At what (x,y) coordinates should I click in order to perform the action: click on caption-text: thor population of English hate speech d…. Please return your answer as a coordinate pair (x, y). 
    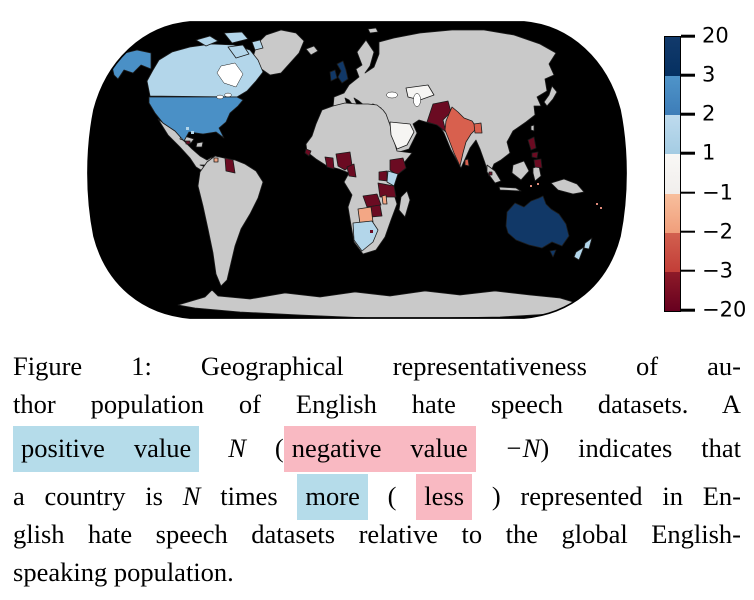
    Looking at the image, I should click on (377, 404).